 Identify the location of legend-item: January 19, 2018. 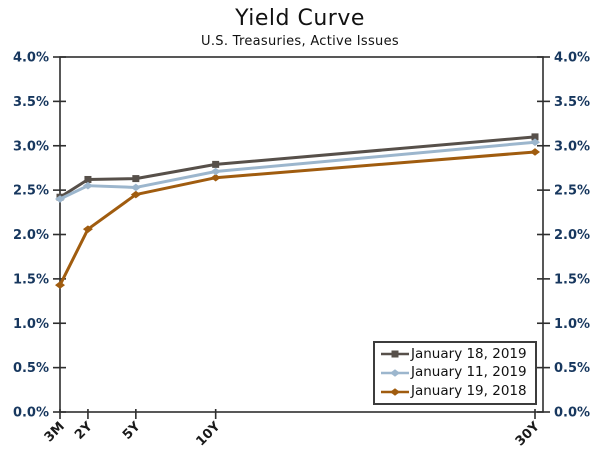
(455, 390).